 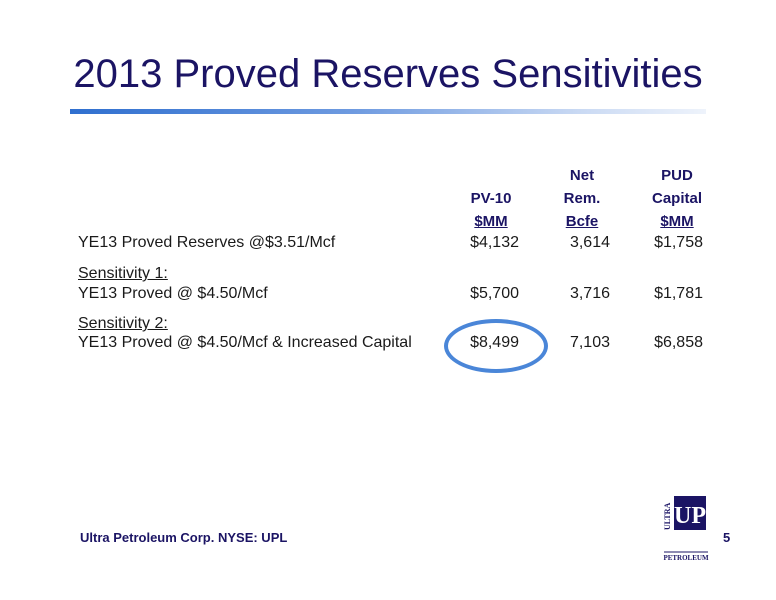 What do you see at coordinates (388, 74) in the screenshot?
I see `page-title: 2013 Proved Reserves Sensitivities` at bounding box center [388, 74].